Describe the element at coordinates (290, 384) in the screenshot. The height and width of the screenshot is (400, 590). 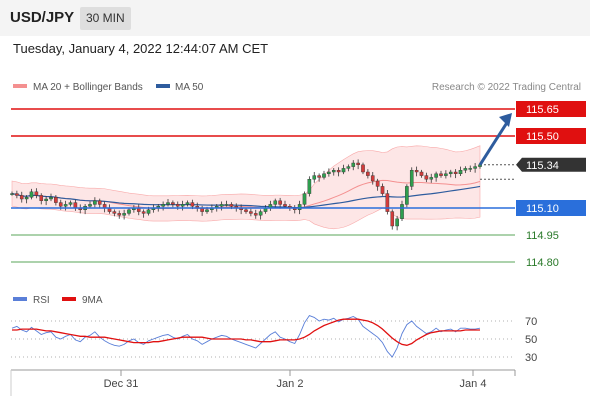
I see `x-tick-label: Jan 2` at that location.